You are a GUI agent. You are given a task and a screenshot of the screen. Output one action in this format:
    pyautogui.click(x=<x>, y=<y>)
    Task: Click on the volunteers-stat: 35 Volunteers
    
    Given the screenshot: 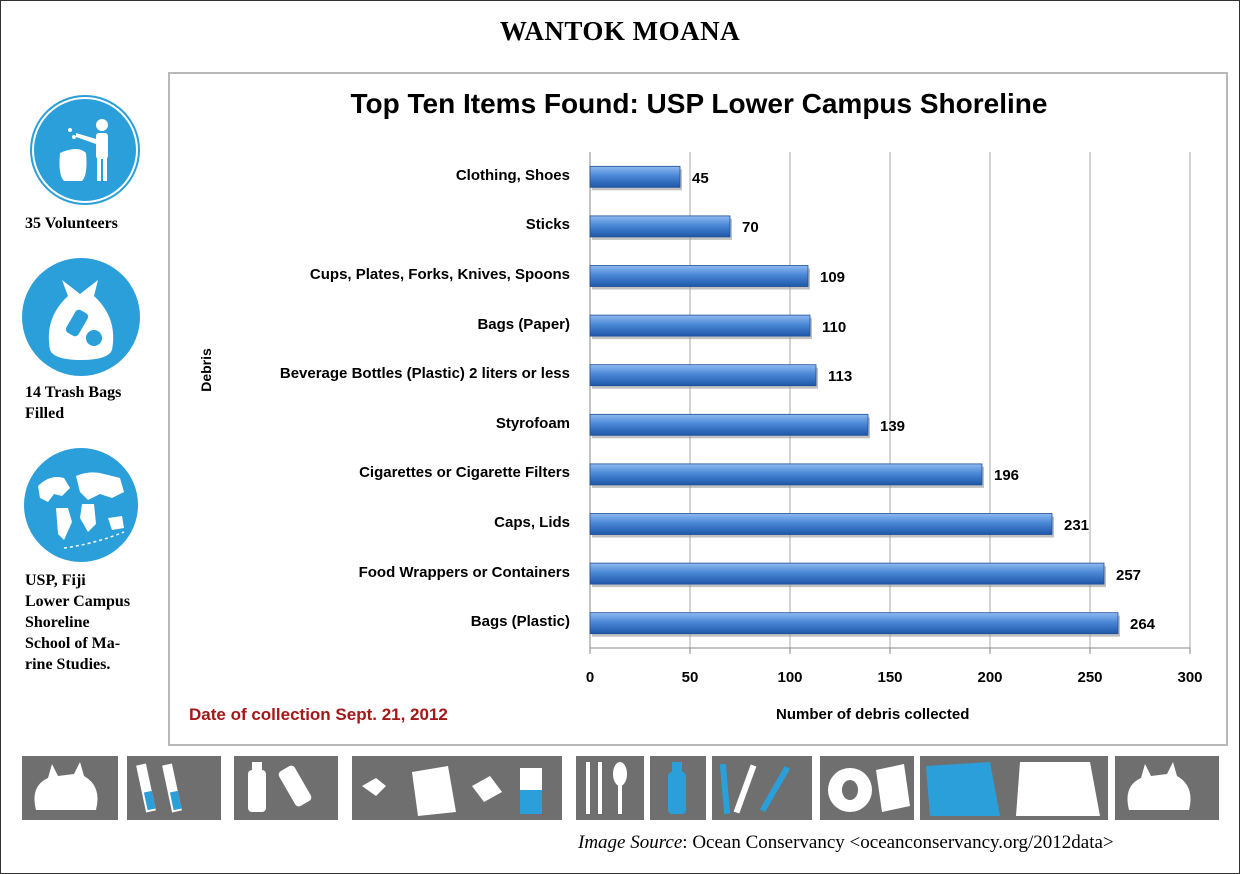 What is the action you would take?
    pyautogui.click(x=71, y=223)
    